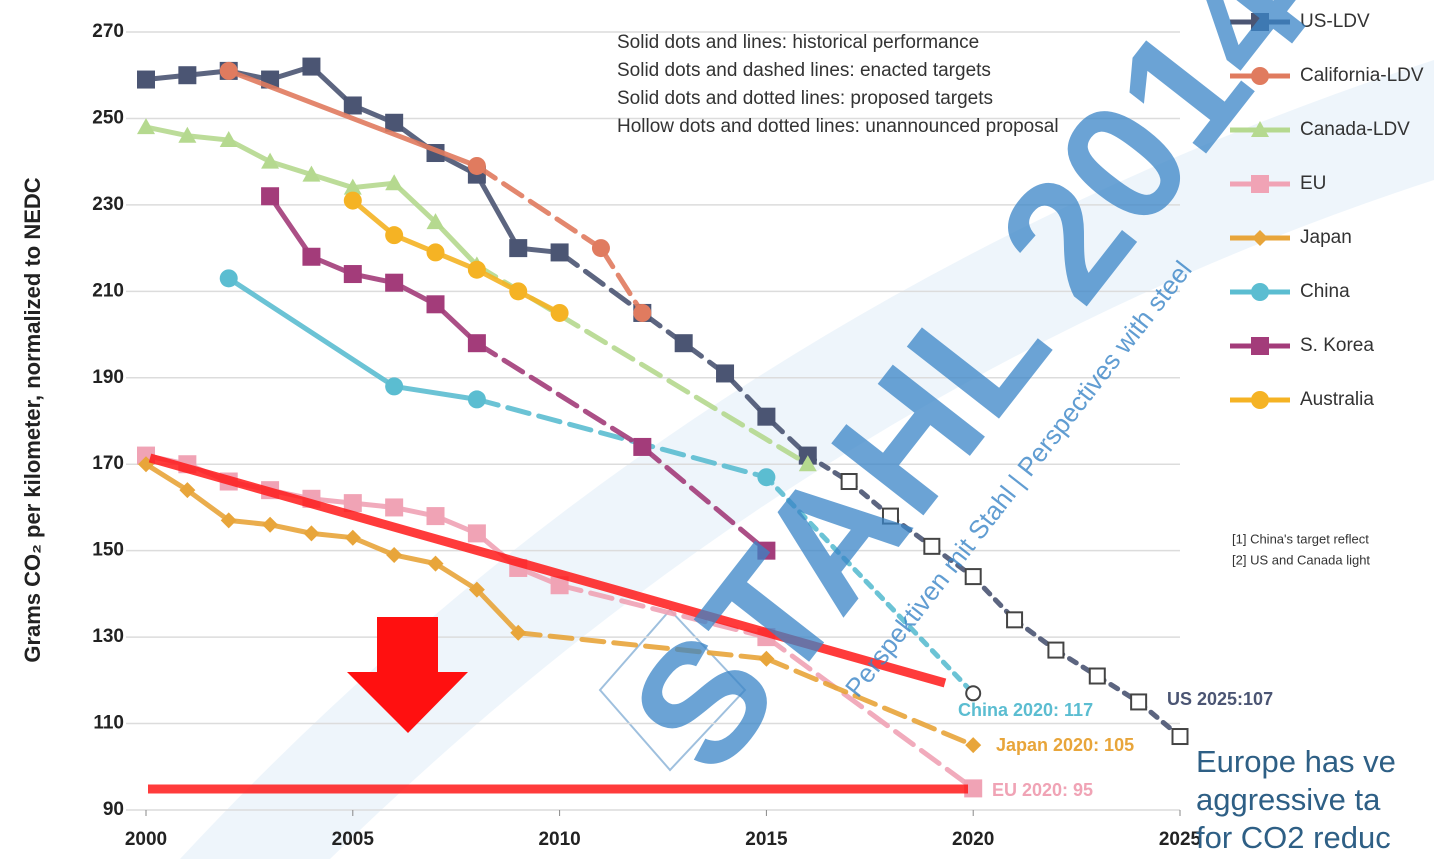 This screenshot has height=859, width=1434. I want to click on y-tick-label: 250, so click(108, 117).